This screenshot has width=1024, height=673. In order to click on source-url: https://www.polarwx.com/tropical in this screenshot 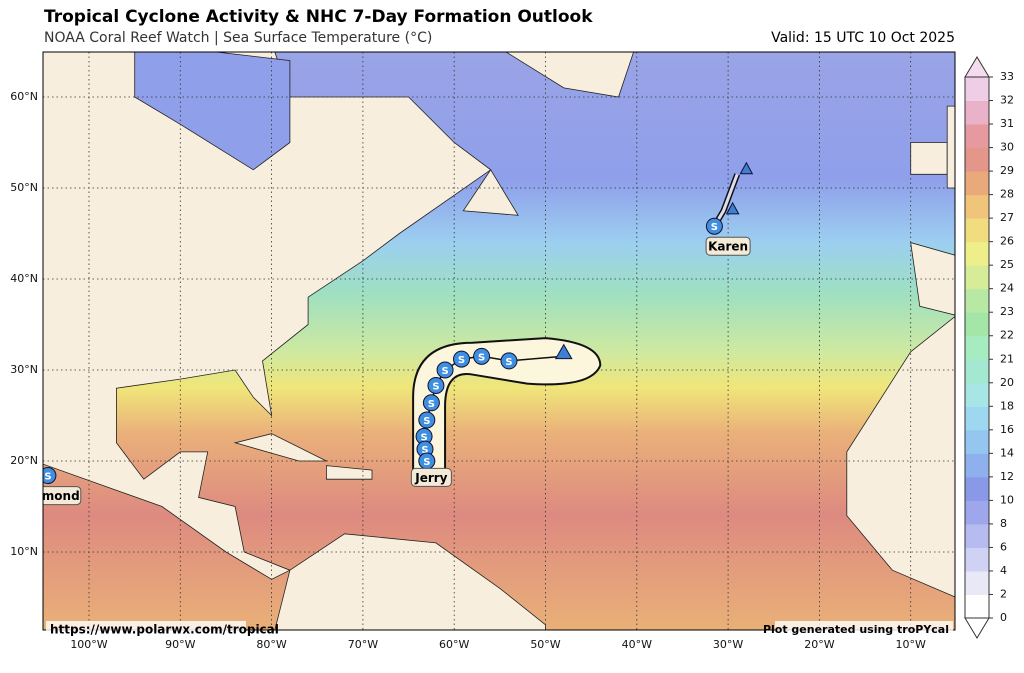, I will do `click(164, 630)`.